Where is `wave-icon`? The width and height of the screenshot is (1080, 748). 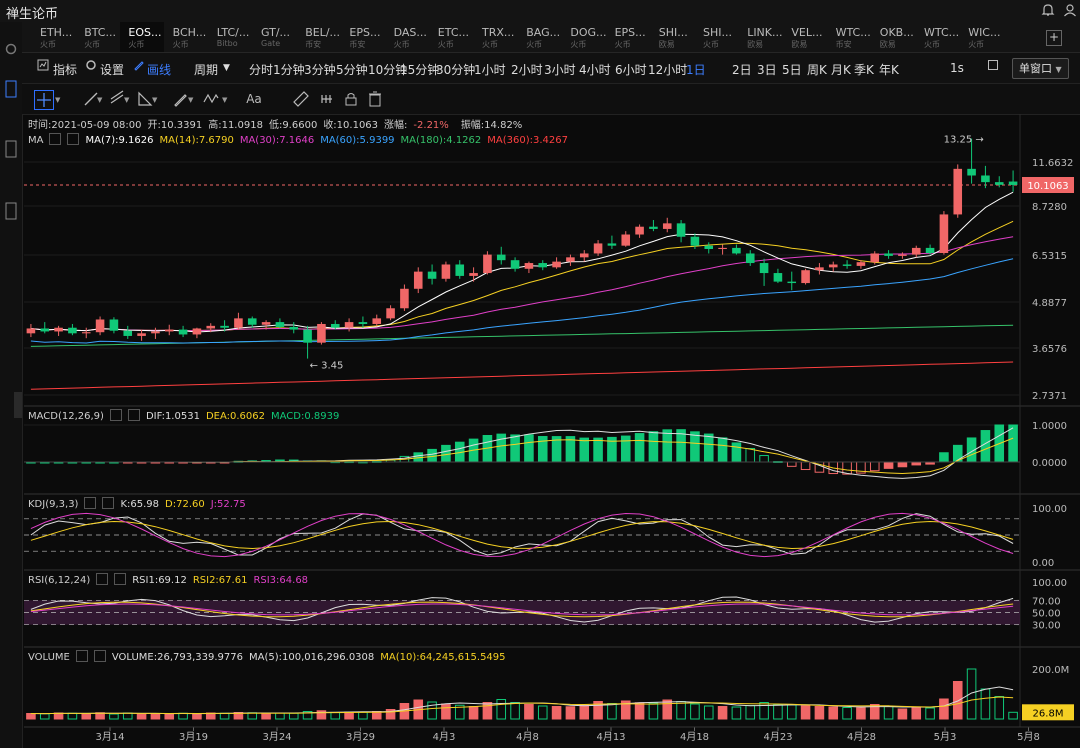 wave-icon is located at coordinates (211, 99).